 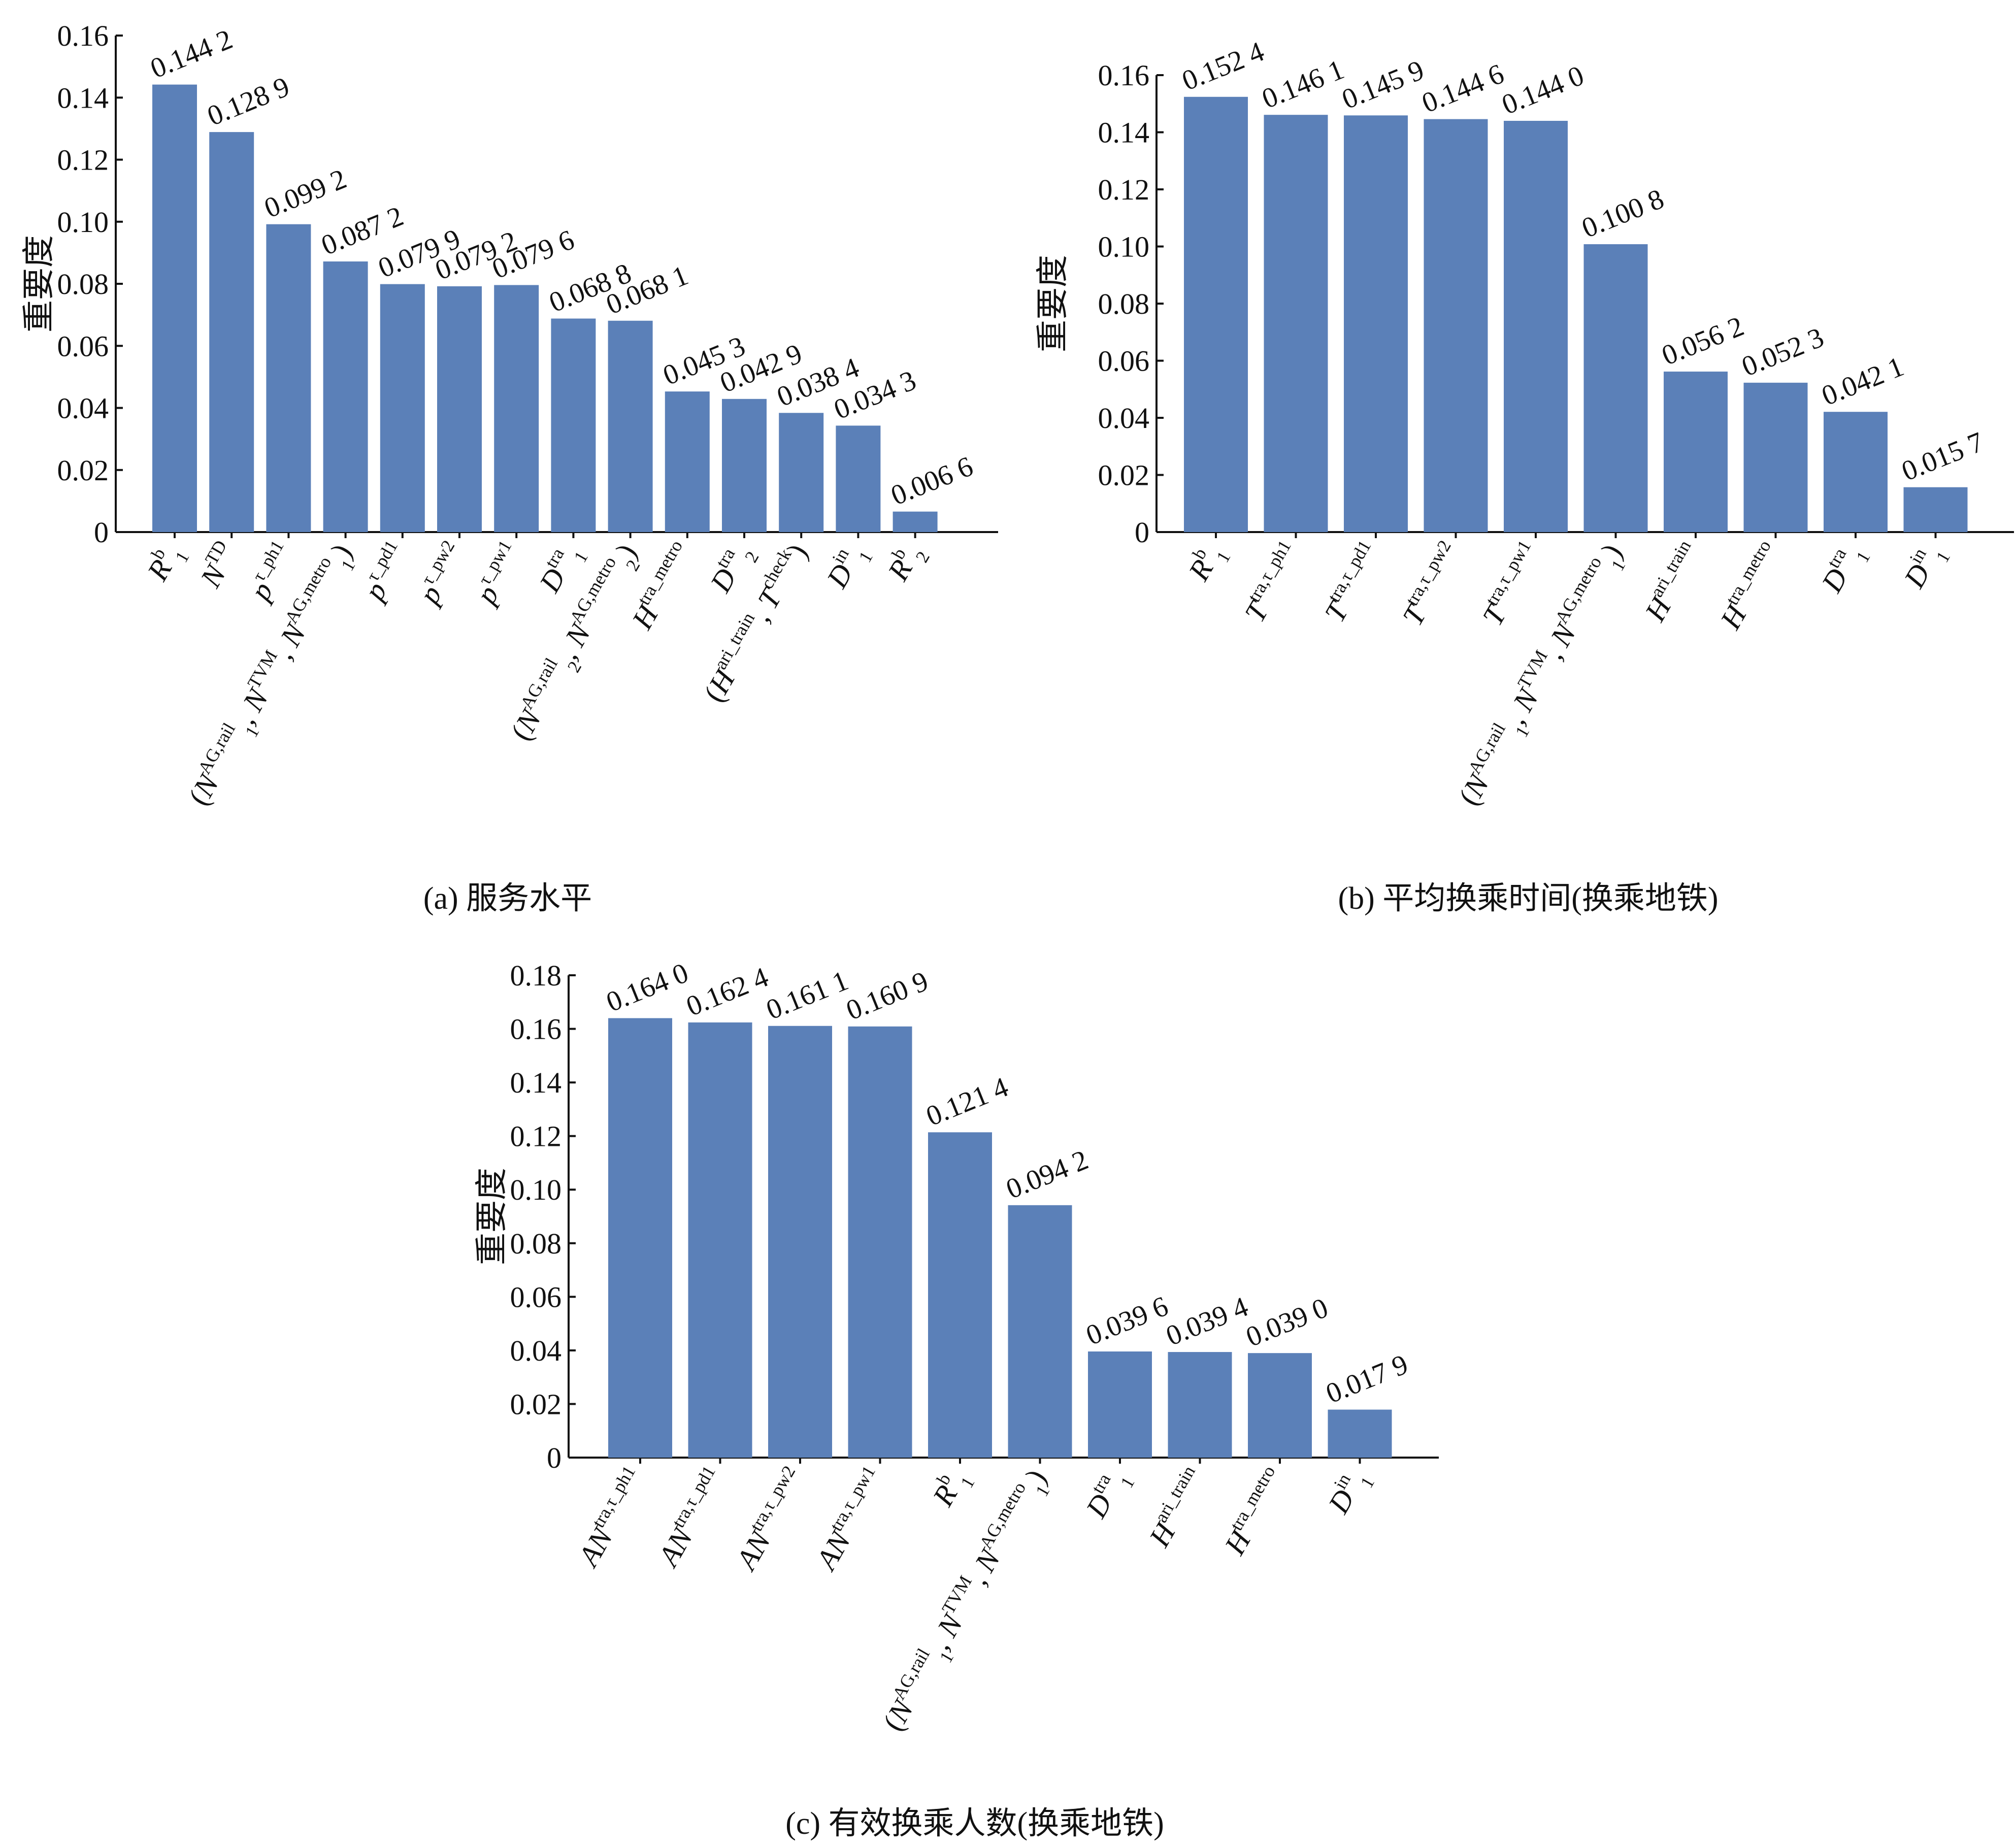 What do you see at coordinates (507, 898) in the screenshot?
I see `chart-caption: (a) 服务水平` at bounding box center [507, 898].